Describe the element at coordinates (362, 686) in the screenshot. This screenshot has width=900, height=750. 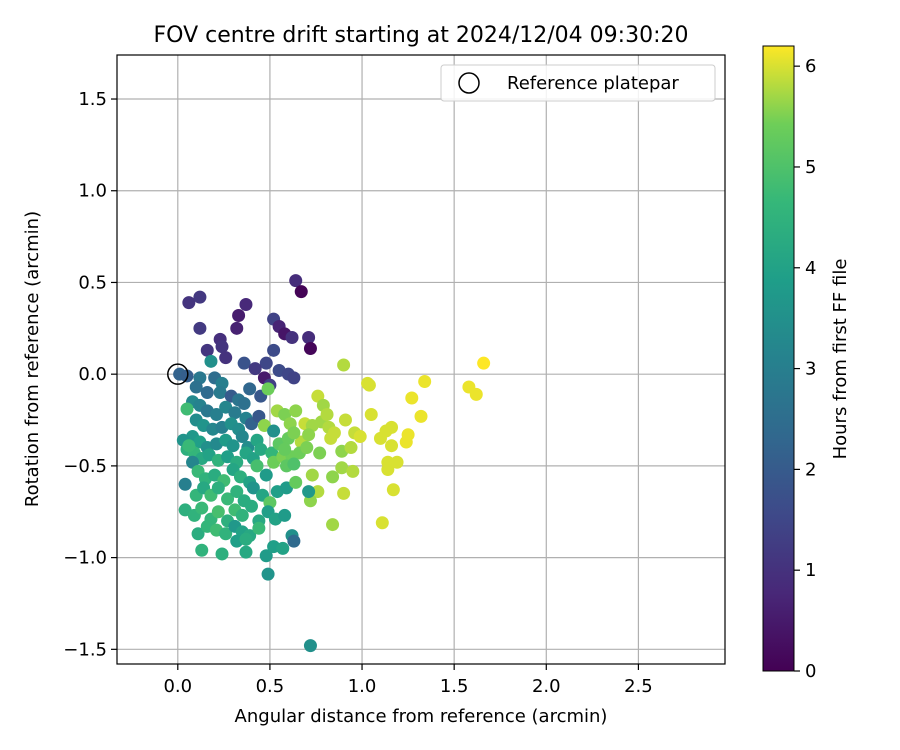
I see `x-tick-label: 1.0` at that location.